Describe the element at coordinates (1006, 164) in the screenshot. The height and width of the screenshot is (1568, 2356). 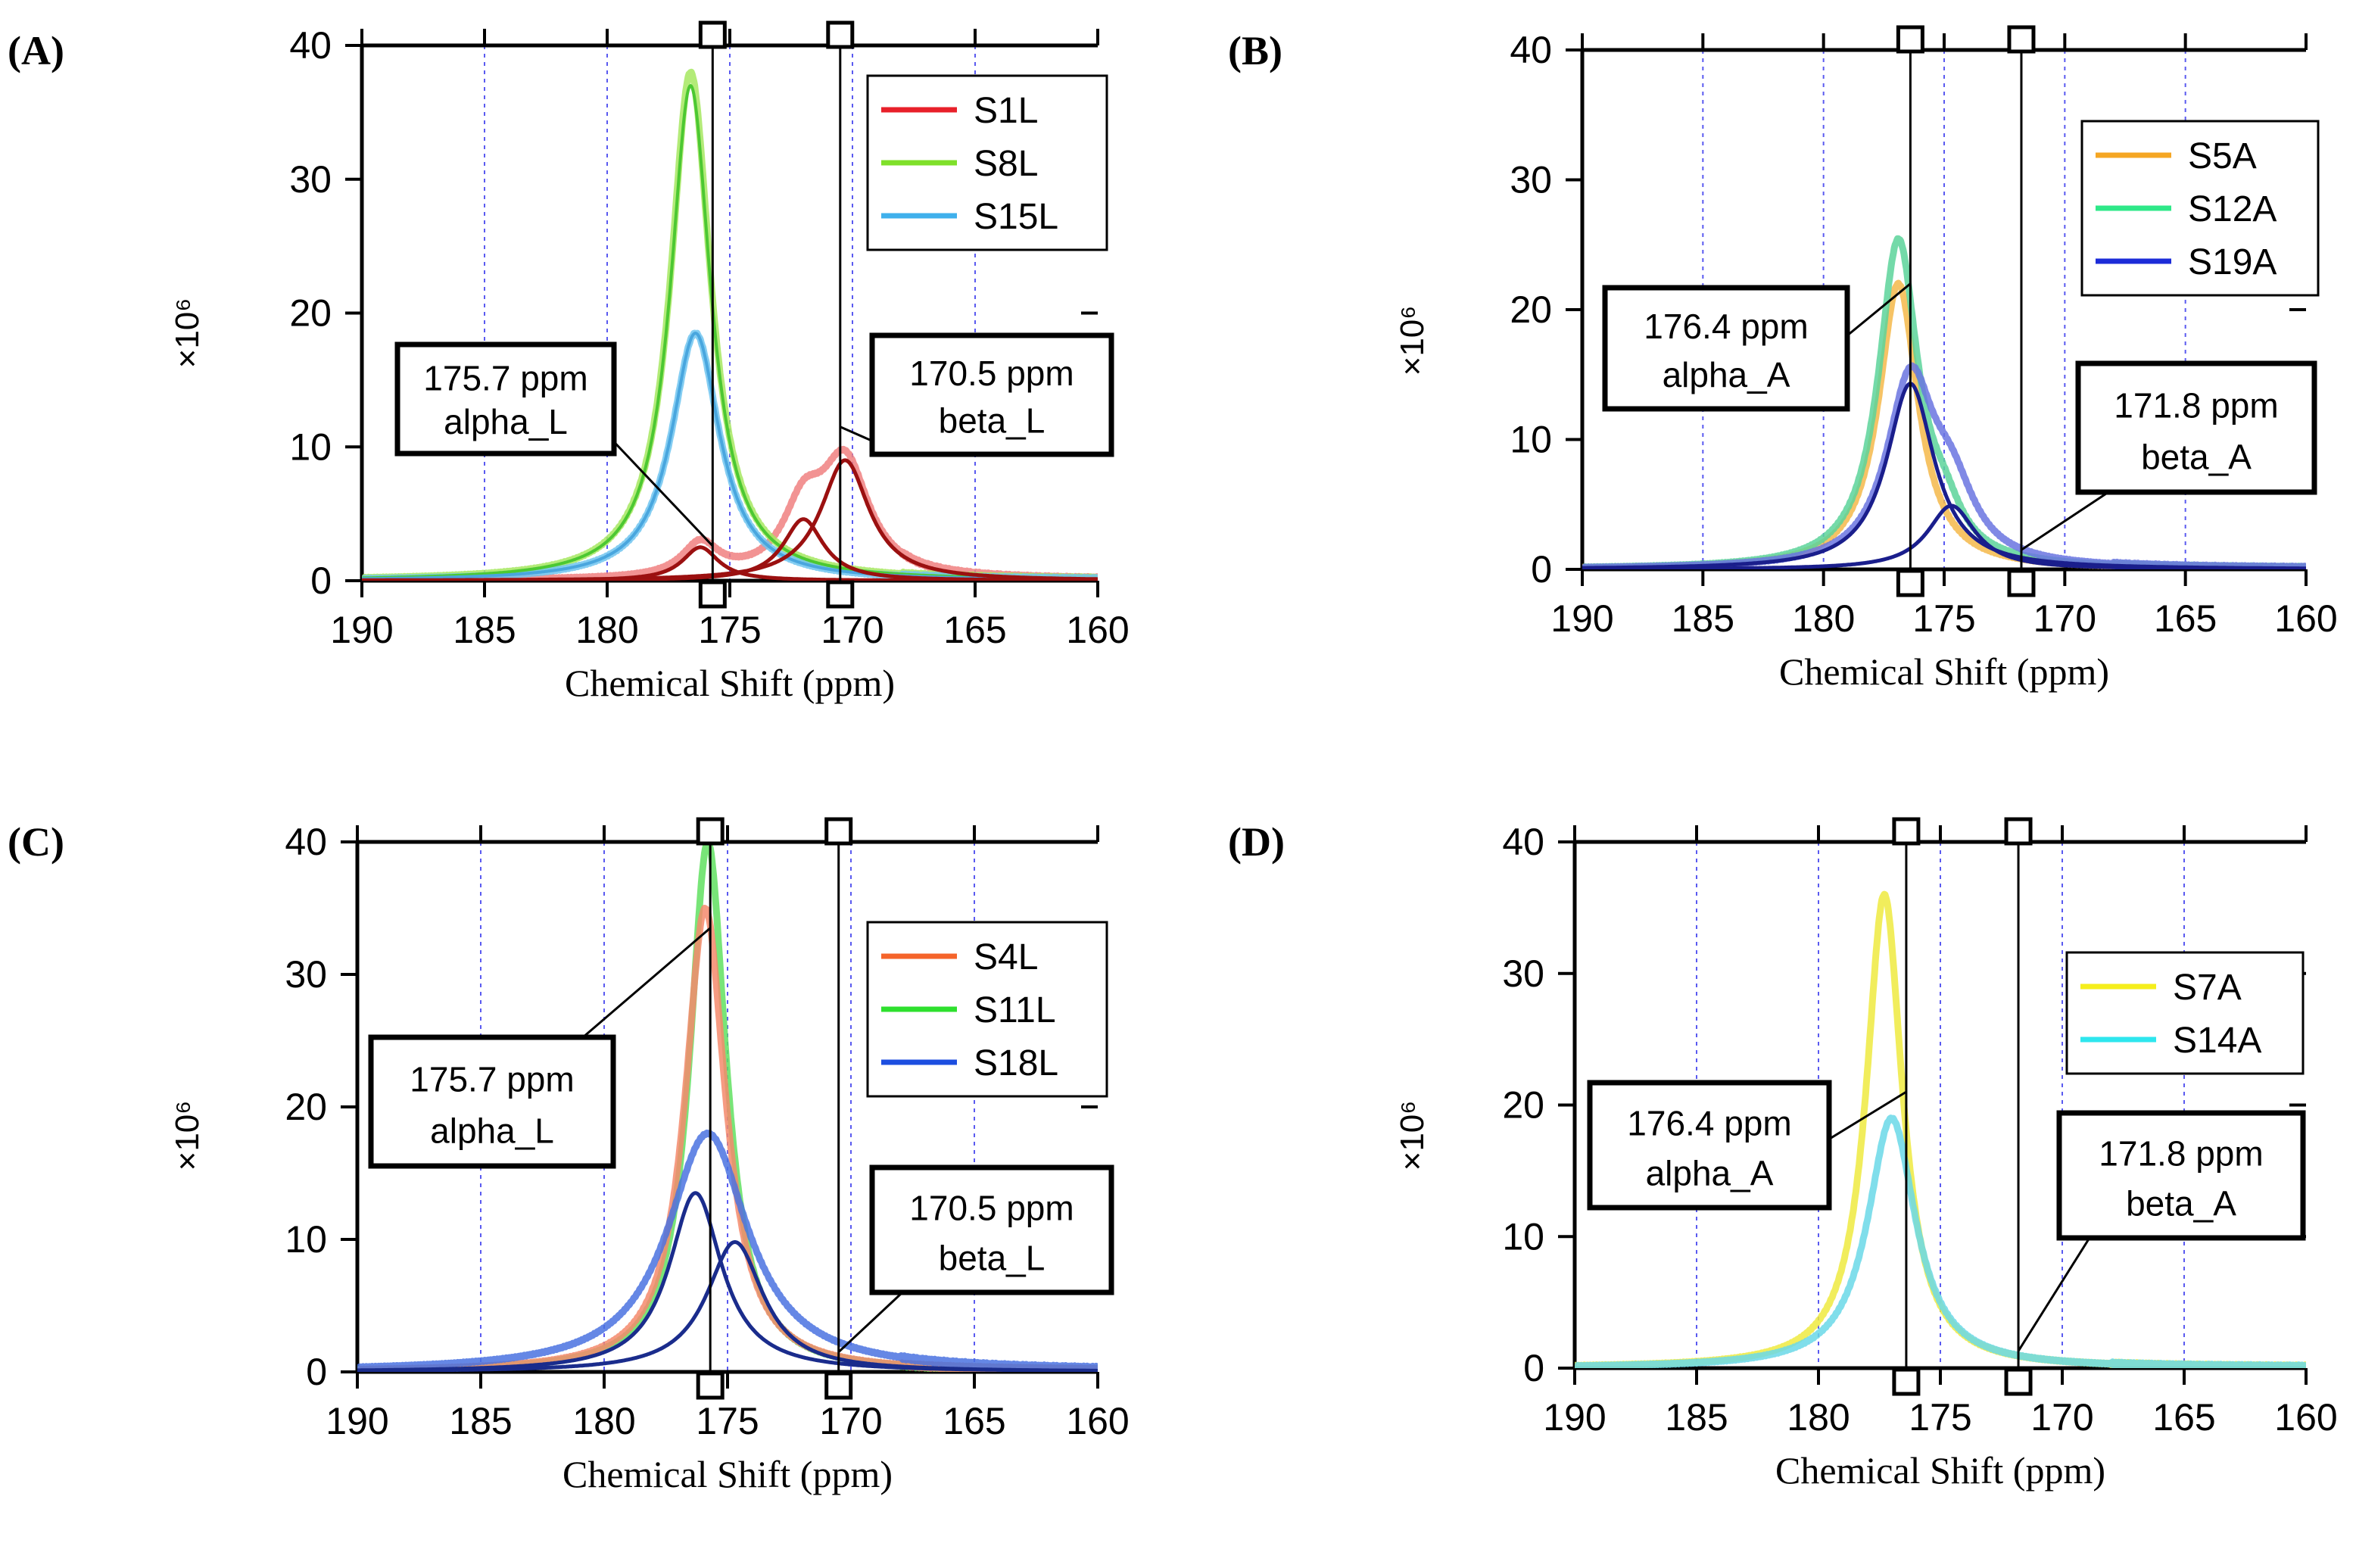
I see `legend-label: S8L` at that location.